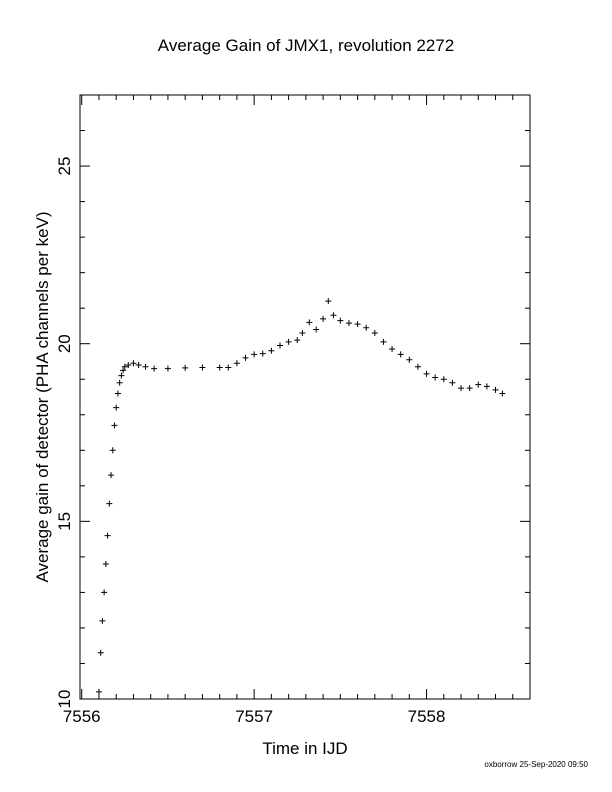 Image resolution: width=612 pixels, height=792 pixels. Describe the element at coordinates (64, 343) in the screenshot. I see `y-tick-label: 20` at that location.